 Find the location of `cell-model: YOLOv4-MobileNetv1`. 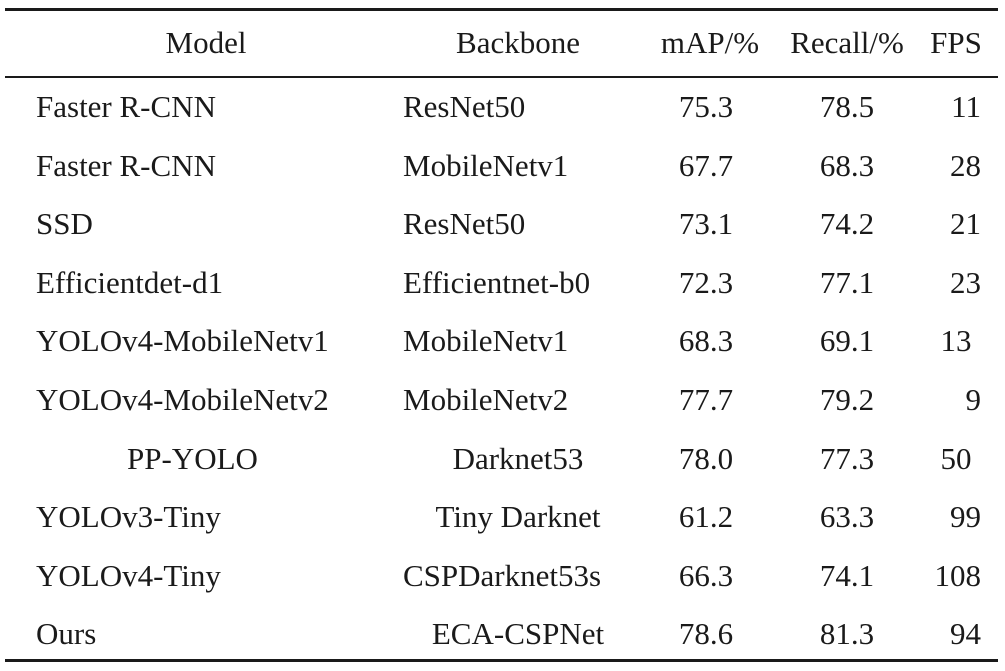

cell-model: YOLOv4-MobileNetv1 is located at coordinates (182, 341).